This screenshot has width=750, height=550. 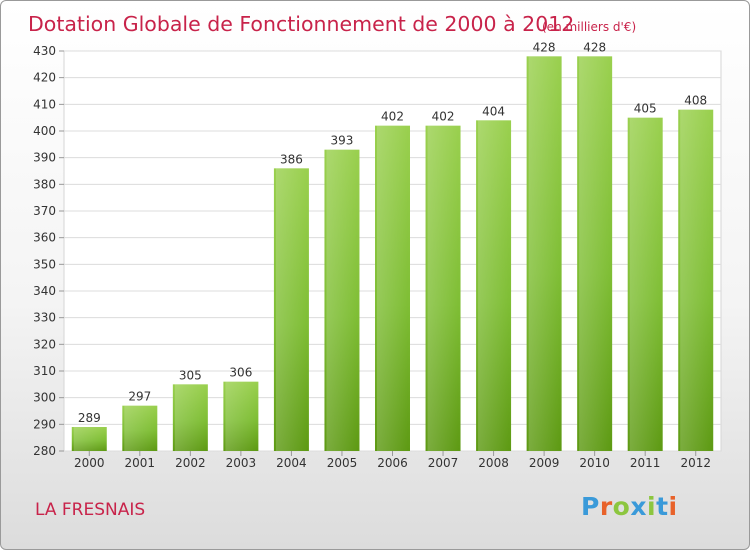 What do you see at coordinates (44, 451) in the screenshot?
I see `y-tick-label: 280` at bounding box center [44, 451].